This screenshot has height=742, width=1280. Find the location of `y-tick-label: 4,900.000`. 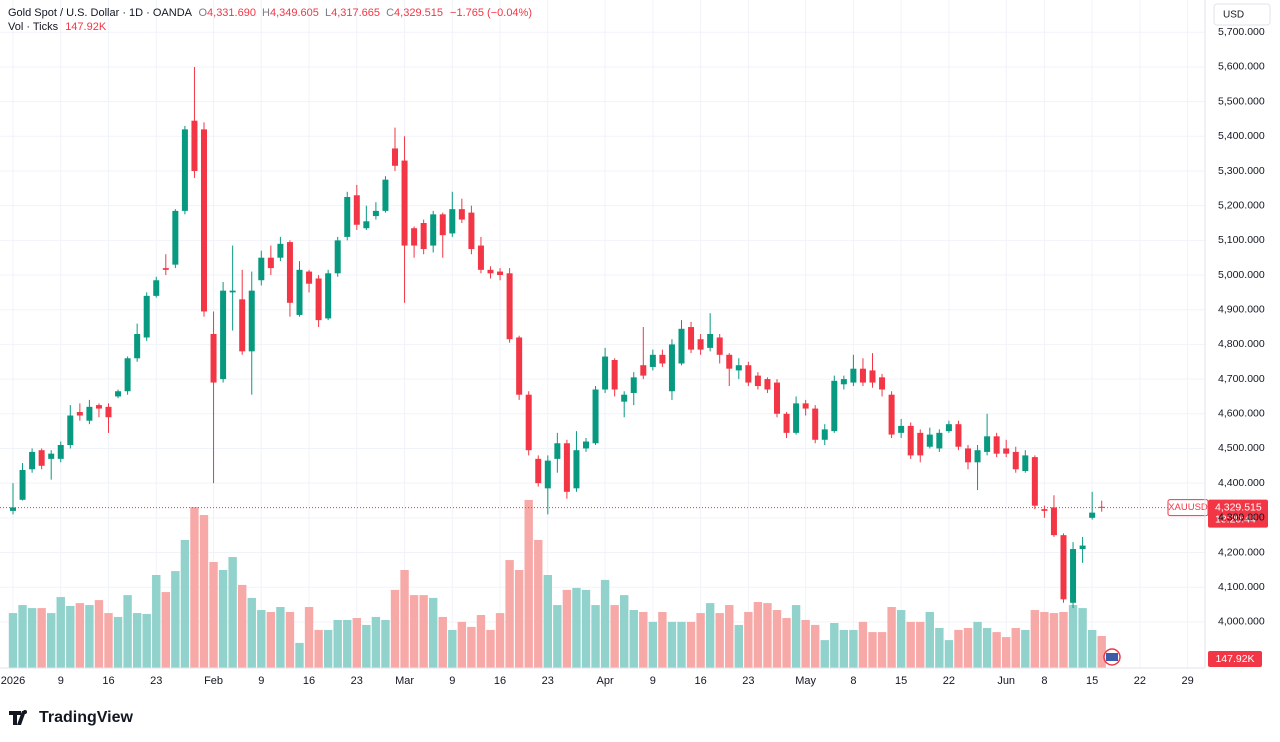

y-tick-label: 4,900.000 is located at coordinates (1241, 310).